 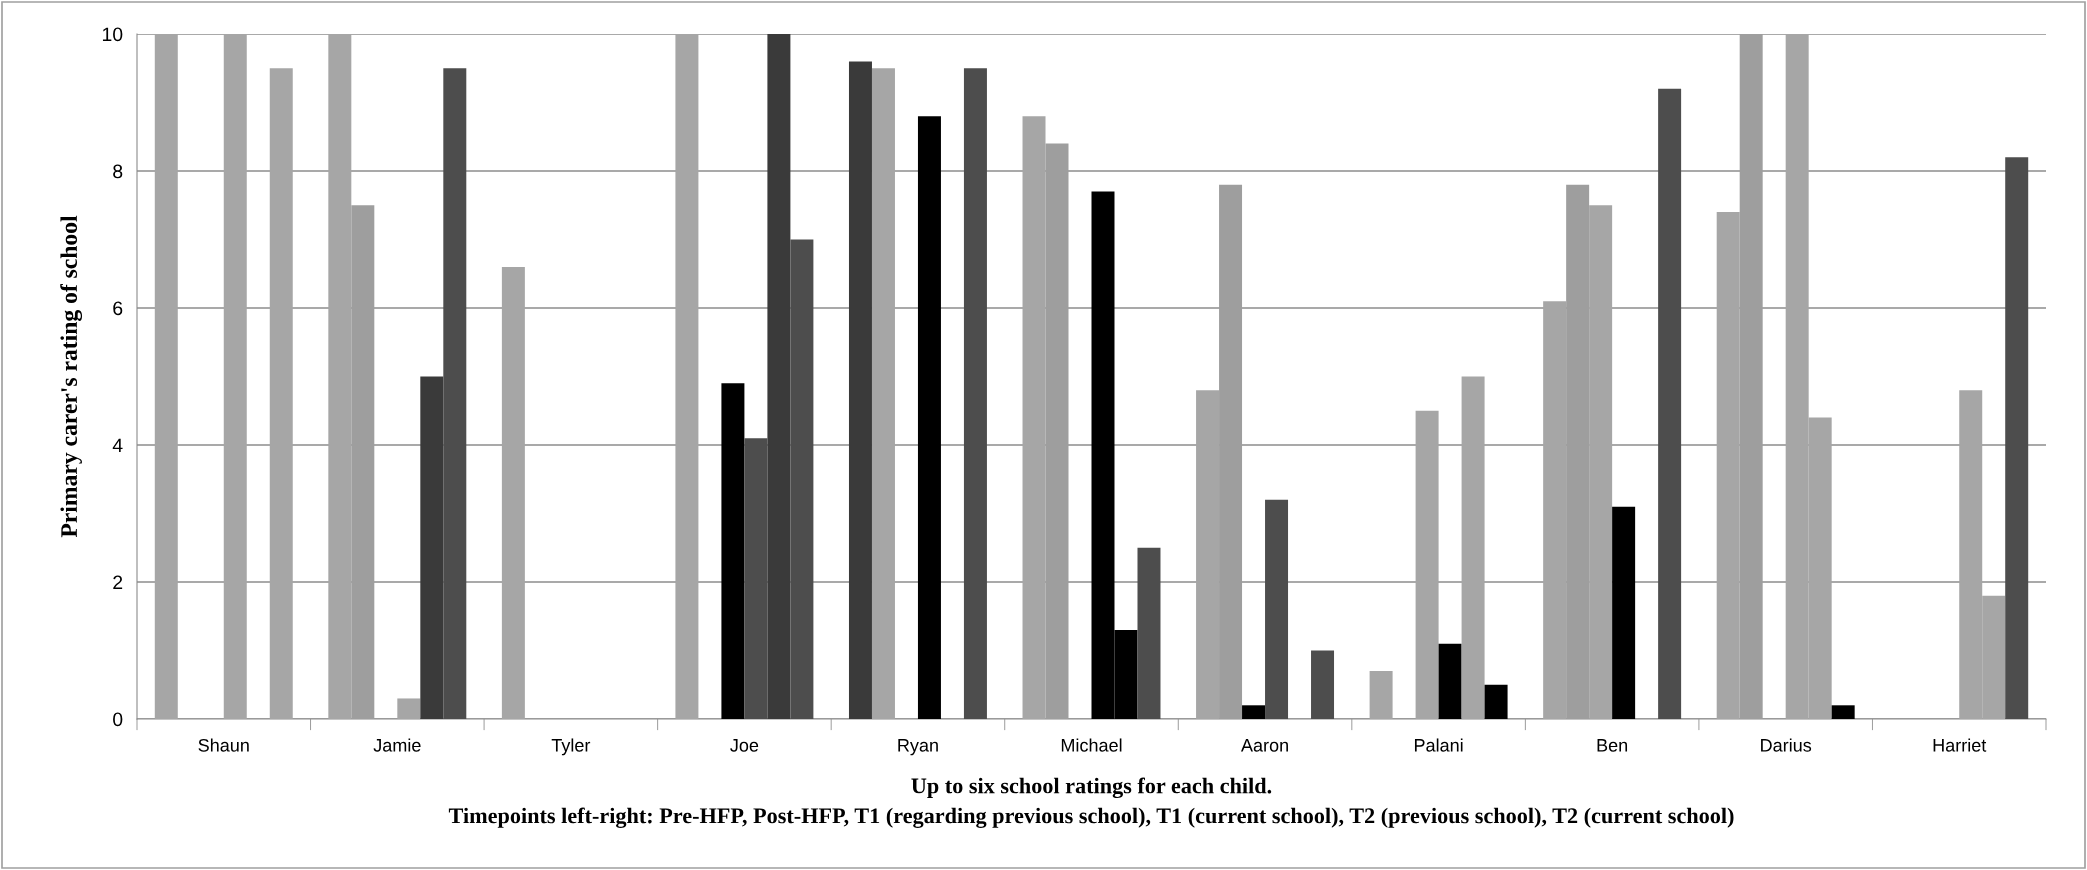 What do you see at coordinates (1438, 745) in the screenshot?
I see `x-tick-label: Palani` at bounding box center [1438, 745].